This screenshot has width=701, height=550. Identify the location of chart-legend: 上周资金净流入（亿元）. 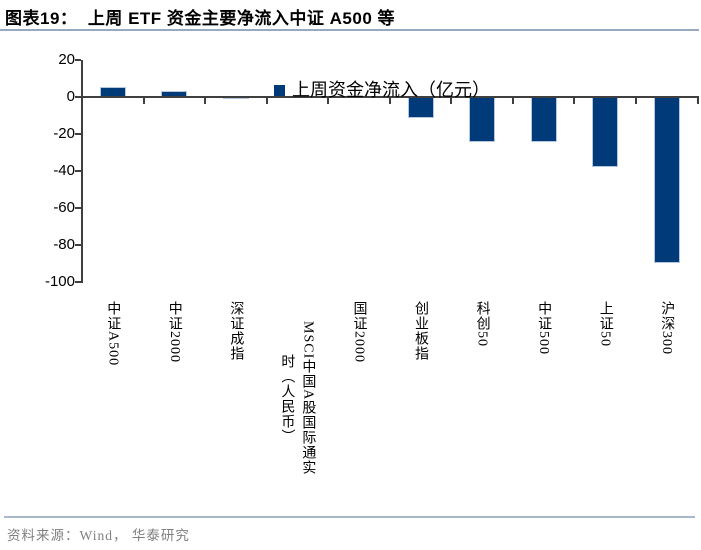
(382, 89).